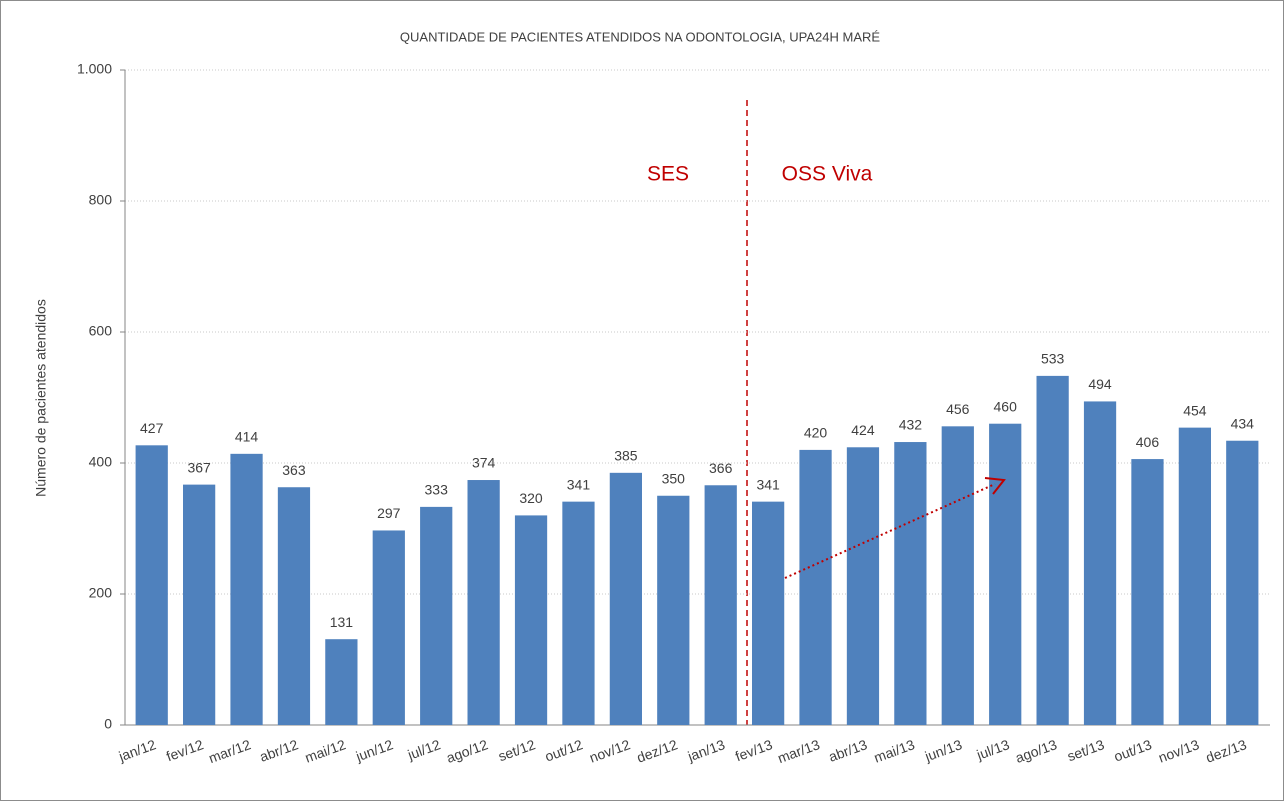 Image resolution: width=1285 pixels, height=802 pixels. I want to click on y-tick-label: 400, so click(101, 462).